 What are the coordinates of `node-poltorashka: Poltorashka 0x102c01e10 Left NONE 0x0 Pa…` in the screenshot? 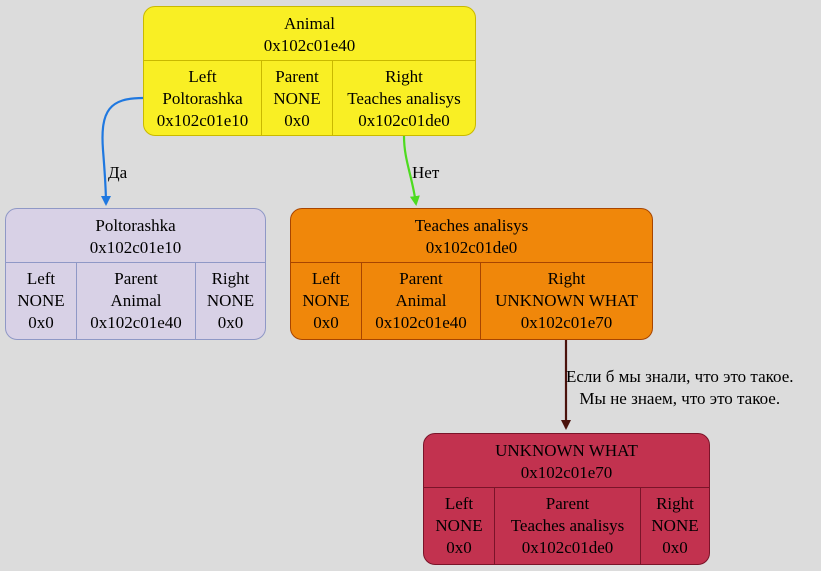 It's located at (135, 274).